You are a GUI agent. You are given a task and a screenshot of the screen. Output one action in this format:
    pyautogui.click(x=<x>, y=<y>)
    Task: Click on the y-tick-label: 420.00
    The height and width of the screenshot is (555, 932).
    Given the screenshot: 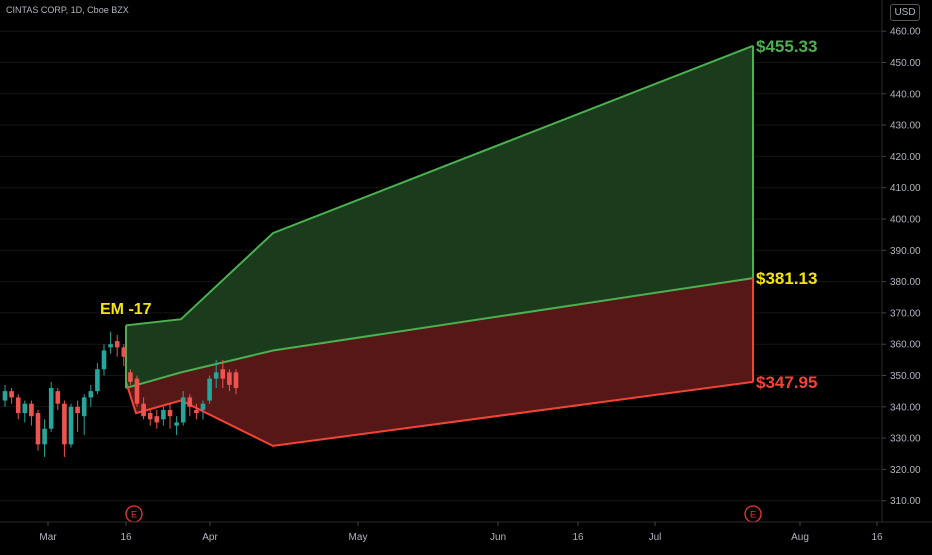 What is the action you would take?
    pyautogui.click(x=905, y=157)
    